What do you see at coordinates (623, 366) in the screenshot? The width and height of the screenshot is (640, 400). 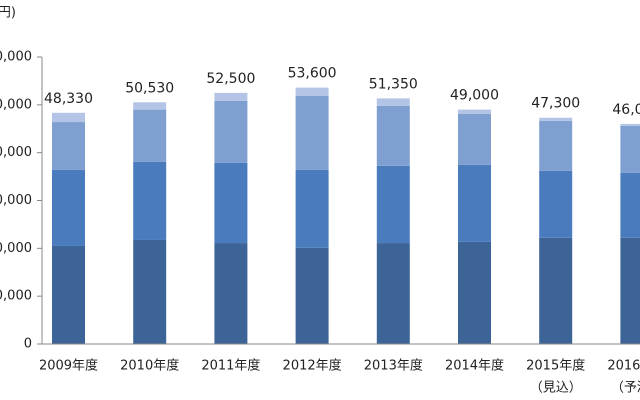 I see `x-tick-label: 2016年度` at bounding box center [623, 366].